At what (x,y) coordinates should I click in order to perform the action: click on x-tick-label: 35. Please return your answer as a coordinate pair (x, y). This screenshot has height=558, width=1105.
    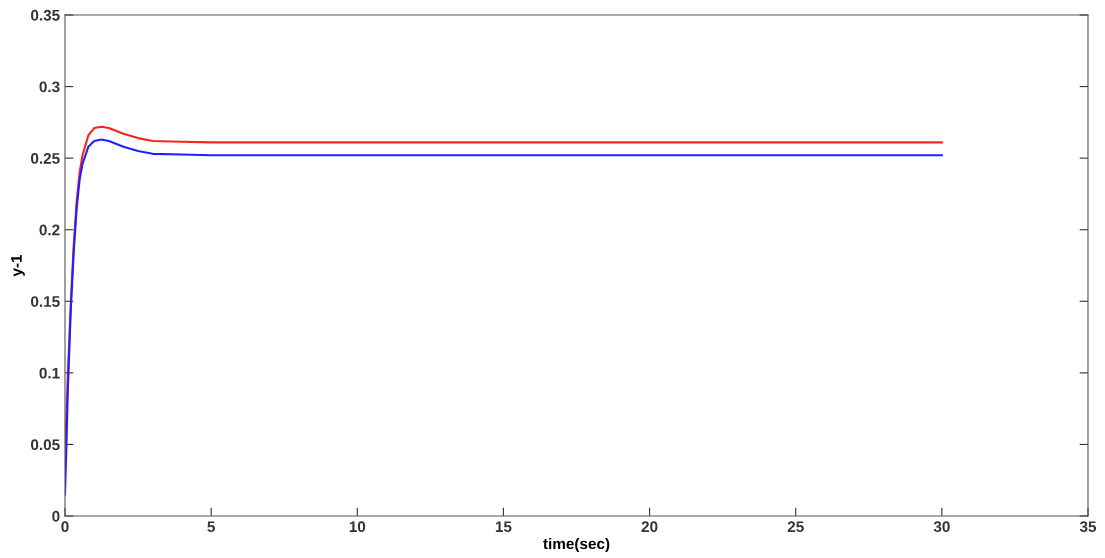
    Looking at the image, I should click on (1088, 527).